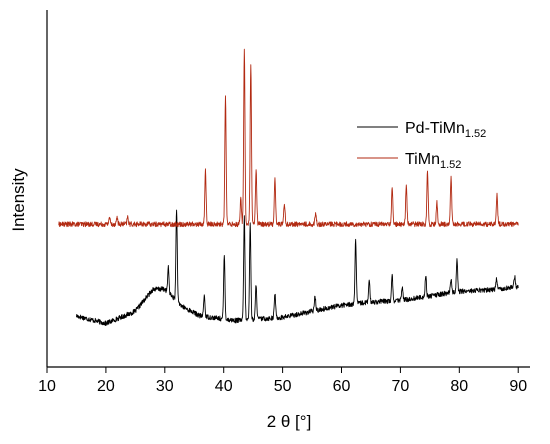 Image resolution: width=550 pixels, height=444 pixels. I want to click on x-tick-label: 50, so click(283, 386).